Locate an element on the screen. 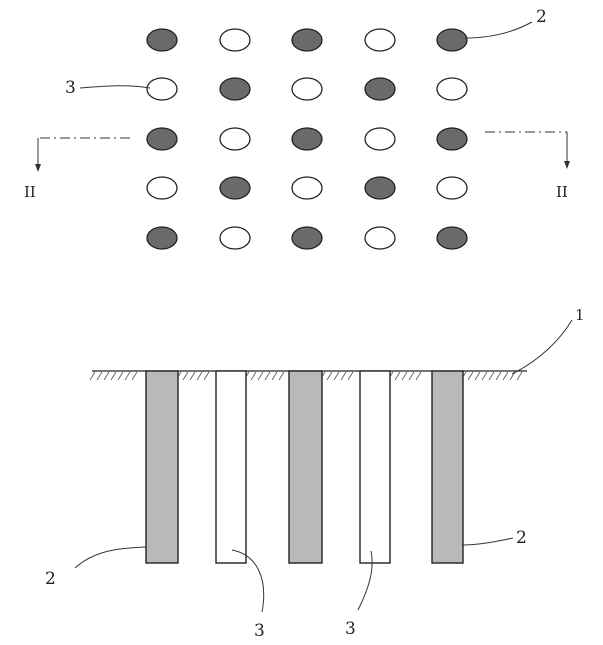  section-label-stone-right: 2 is located at coordinates (521, 538).